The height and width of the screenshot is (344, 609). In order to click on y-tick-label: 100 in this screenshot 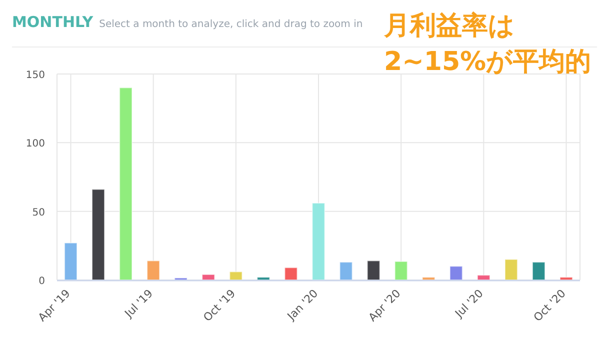, I will do `click(35, 144)`.